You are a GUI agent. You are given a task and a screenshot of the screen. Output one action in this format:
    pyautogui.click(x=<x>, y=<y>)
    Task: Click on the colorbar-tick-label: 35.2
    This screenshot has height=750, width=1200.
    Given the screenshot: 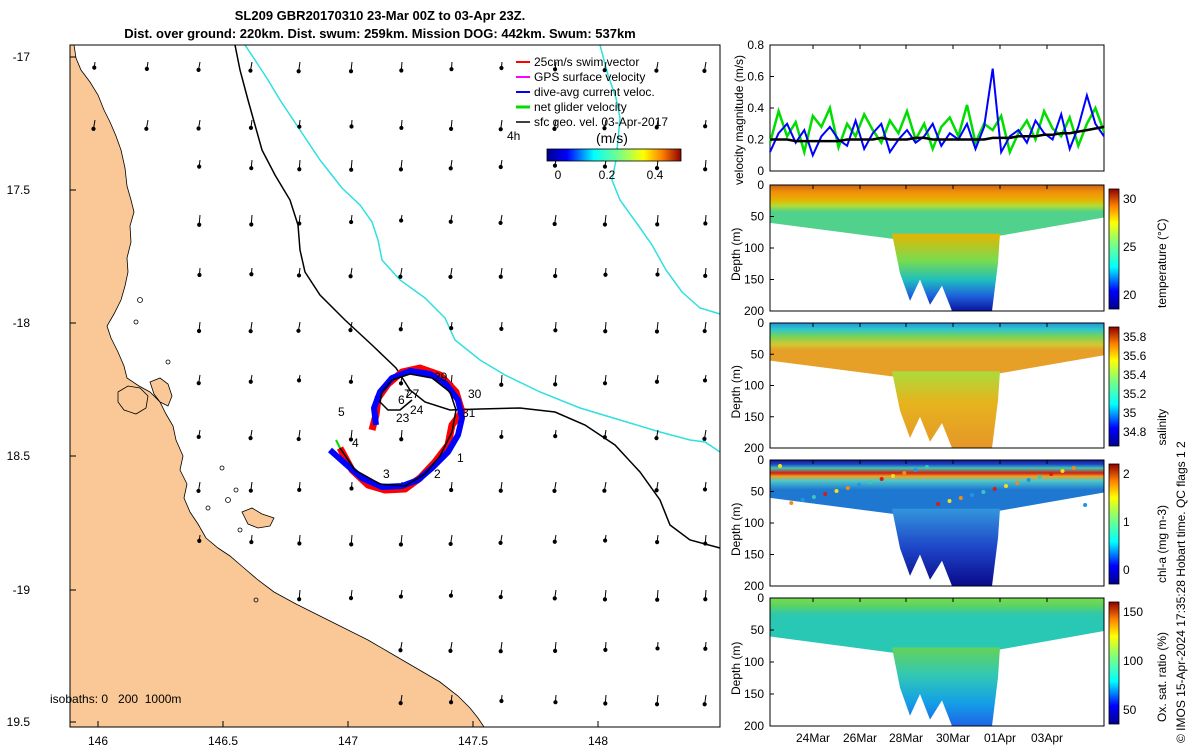 What is the action you would take?
    pyautogui.click(x=1135, y=394)
    